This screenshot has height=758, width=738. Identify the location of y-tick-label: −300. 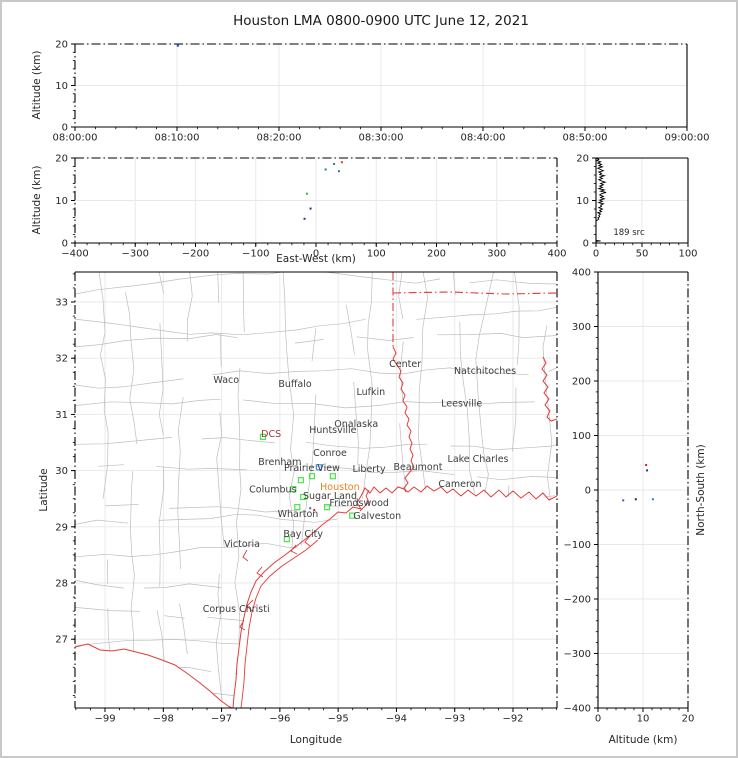
(577, 654).